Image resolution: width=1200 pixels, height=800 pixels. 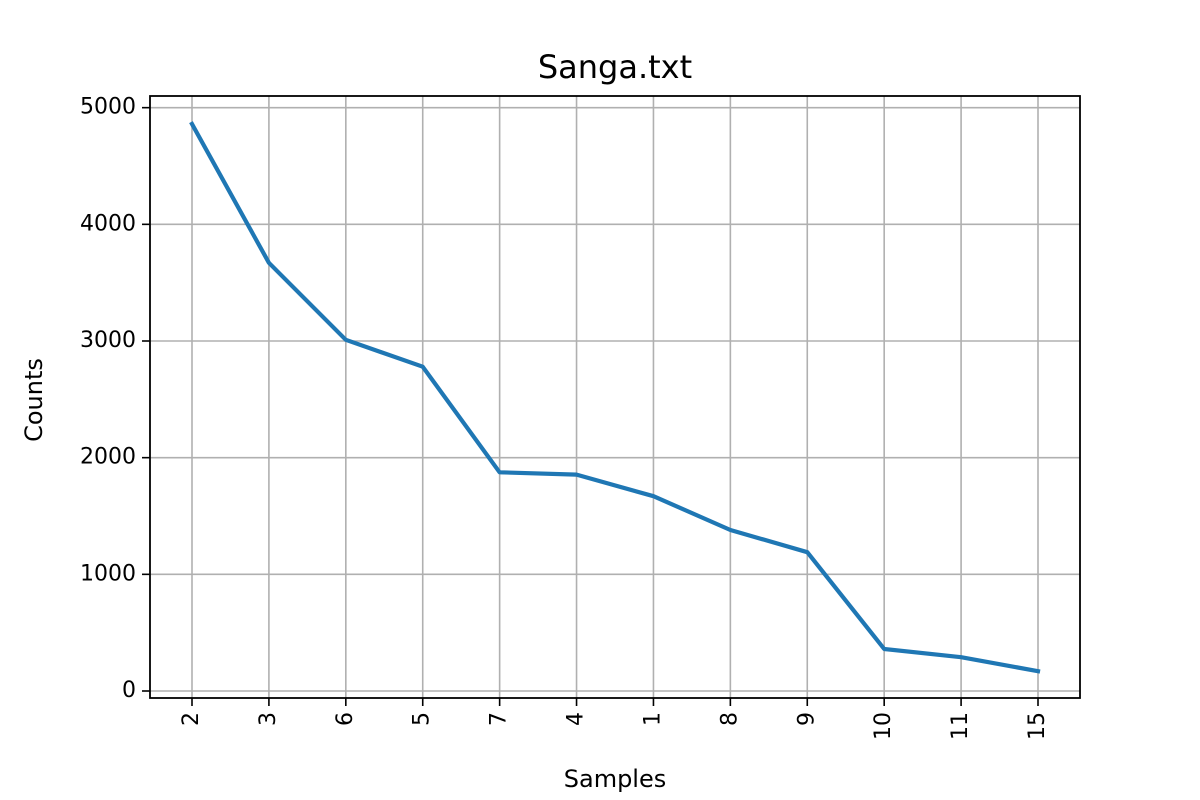 What do you see at coordinates (615, 779) in the screenshot?
I see `x-axis-label: Samples` at bounding box center [615, 779].